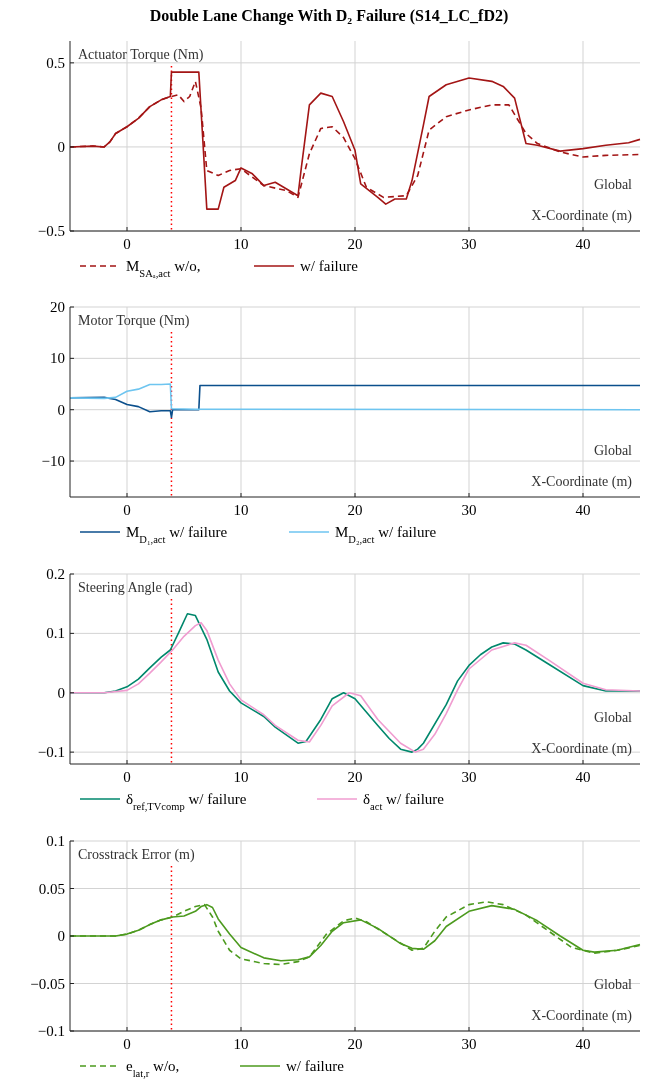  What do you see at coordinates (53, 461) in the screenshot?
I see `y-tick-label: −10` at bounding box center [53, 461].